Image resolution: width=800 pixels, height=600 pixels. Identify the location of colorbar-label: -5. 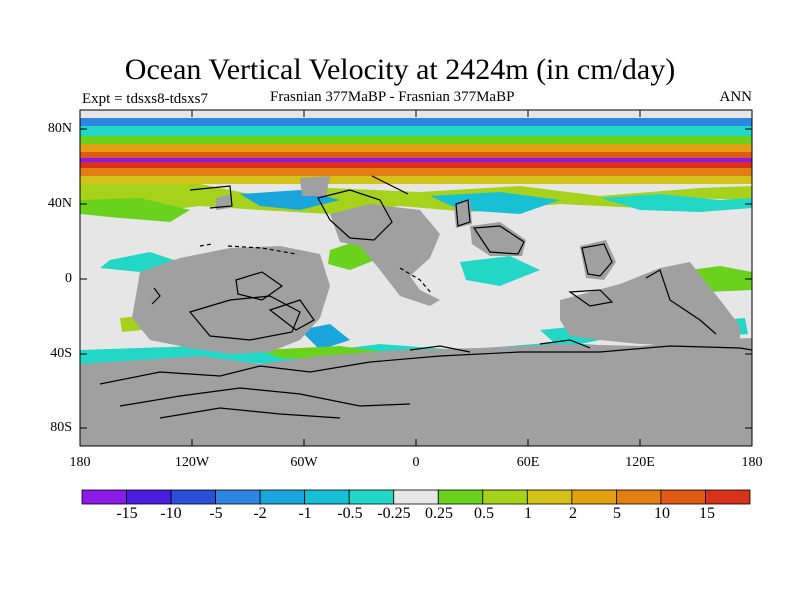
(216, 513).